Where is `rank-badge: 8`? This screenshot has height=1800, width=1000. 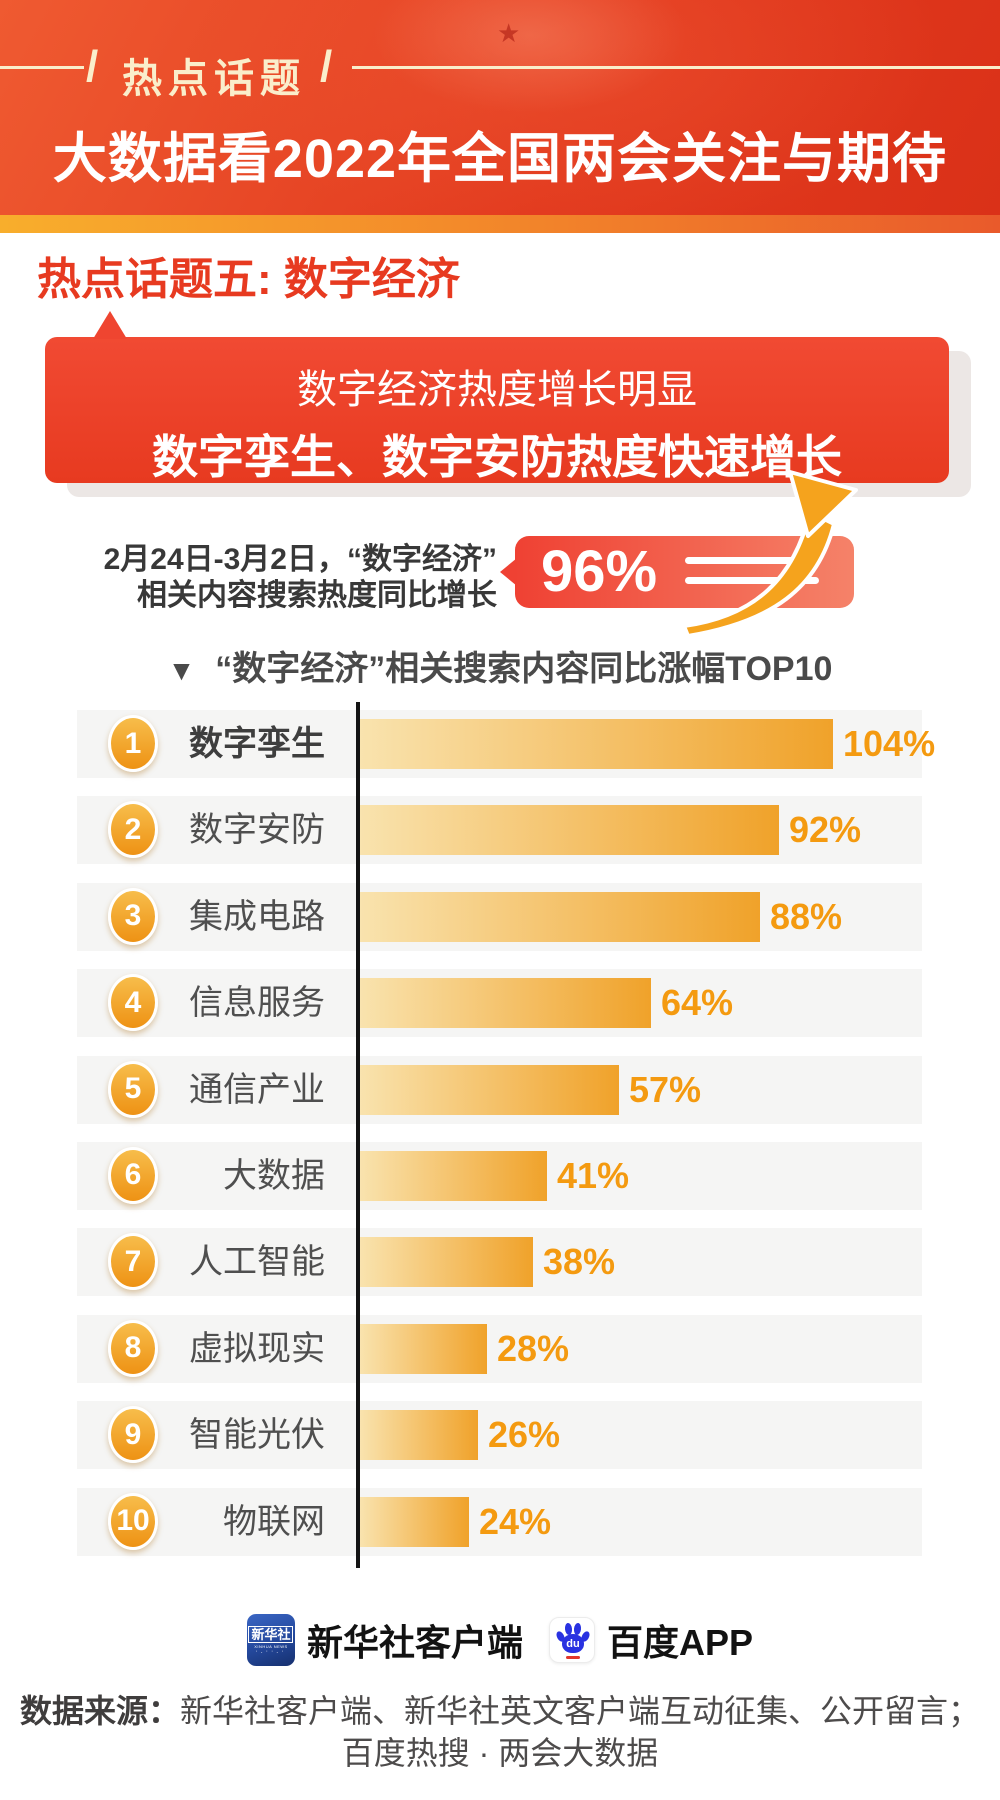 rank-badge: 8 is located at coordinates (133, 1348).